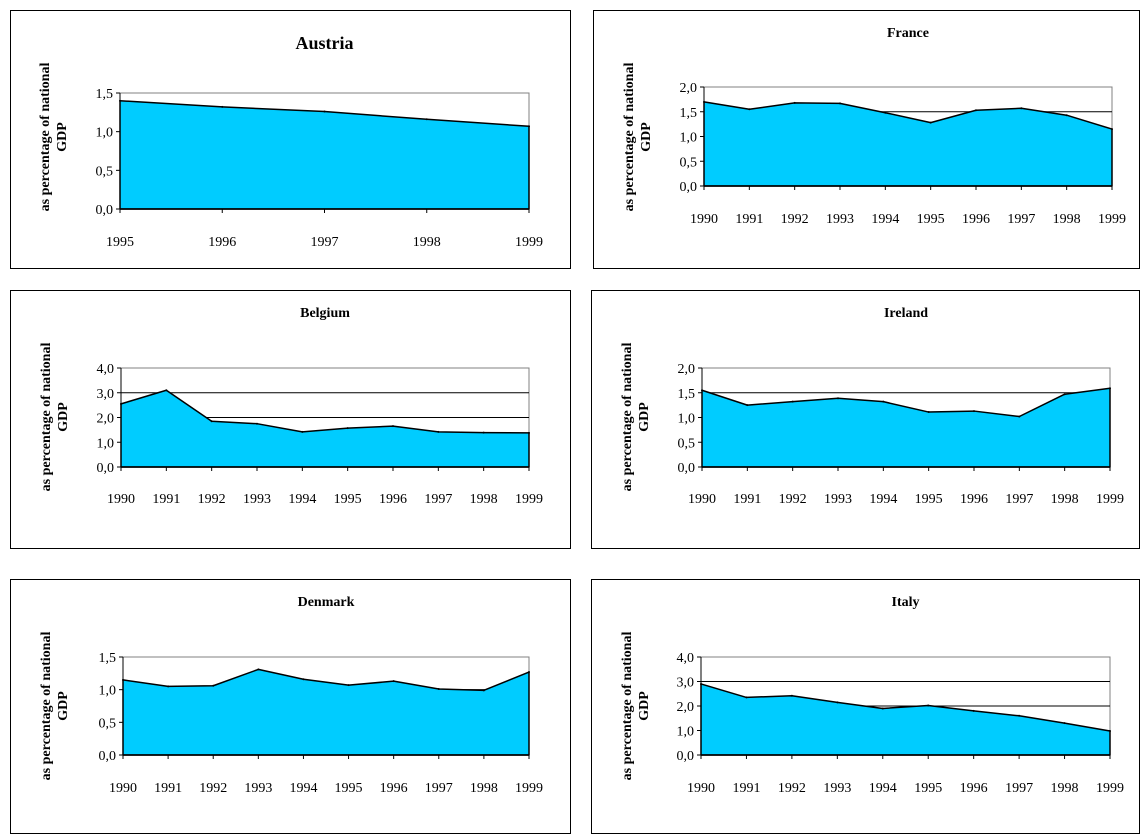  What do you see at coordinates (704, 219) in the screenshot?
I see `x-tick-label: 1990` at bounding box center [704, 219].